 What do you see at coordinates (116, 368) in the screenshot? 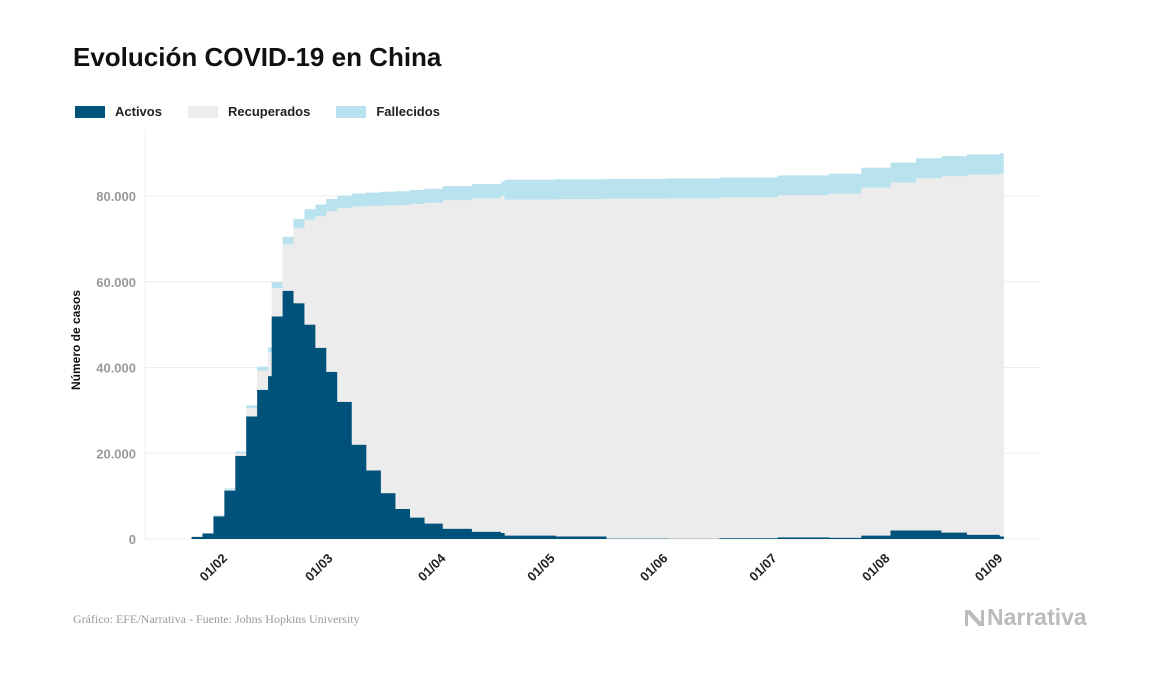
I see `y-tick-label: 40.000` at bounding box center [116, 368].